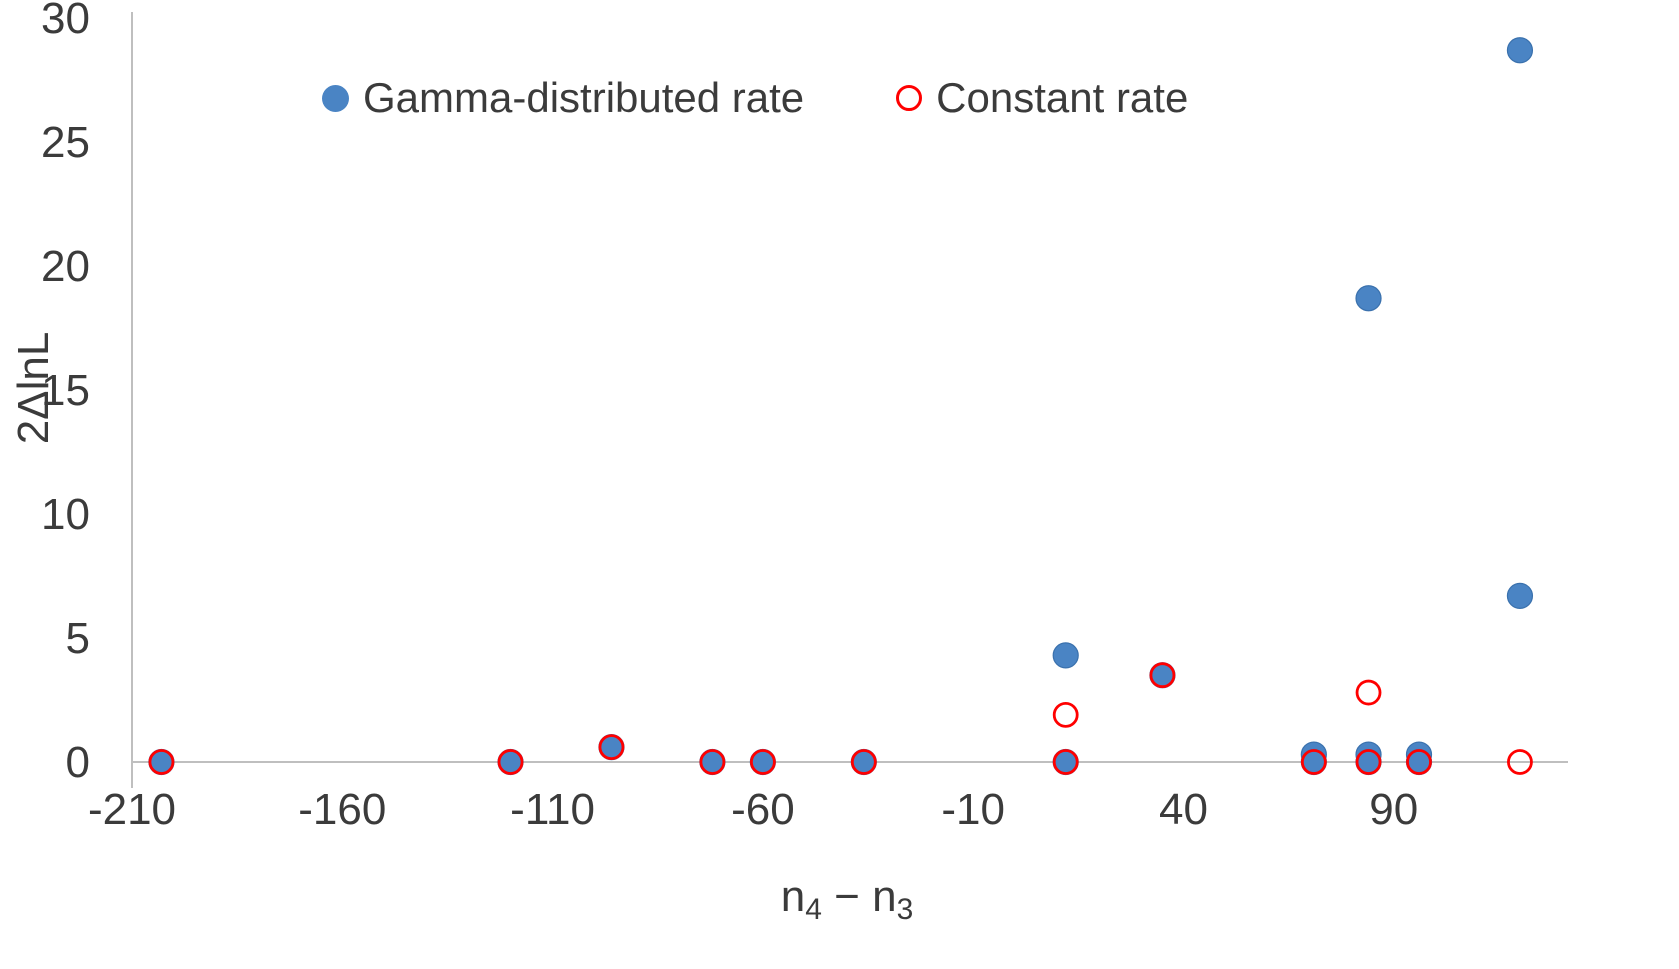 The width and height of the screenshot is (1679, 969). I want to click on y-tick-label: 15, so click(65, 390).